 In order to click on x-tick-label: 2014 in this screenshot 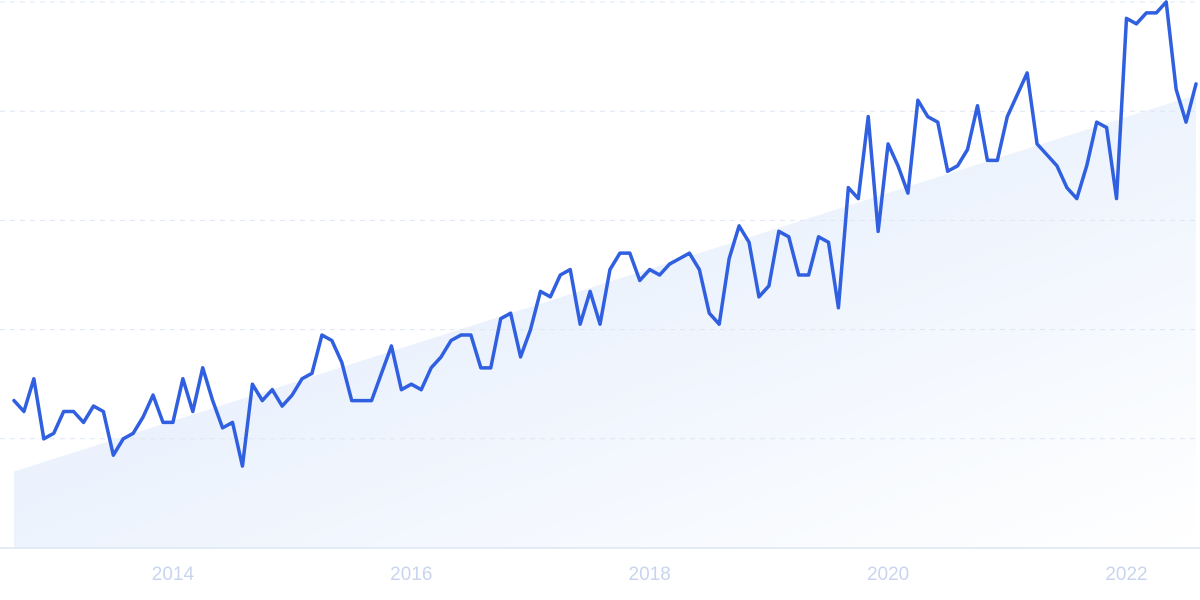, I will do `click(173, 574)`.